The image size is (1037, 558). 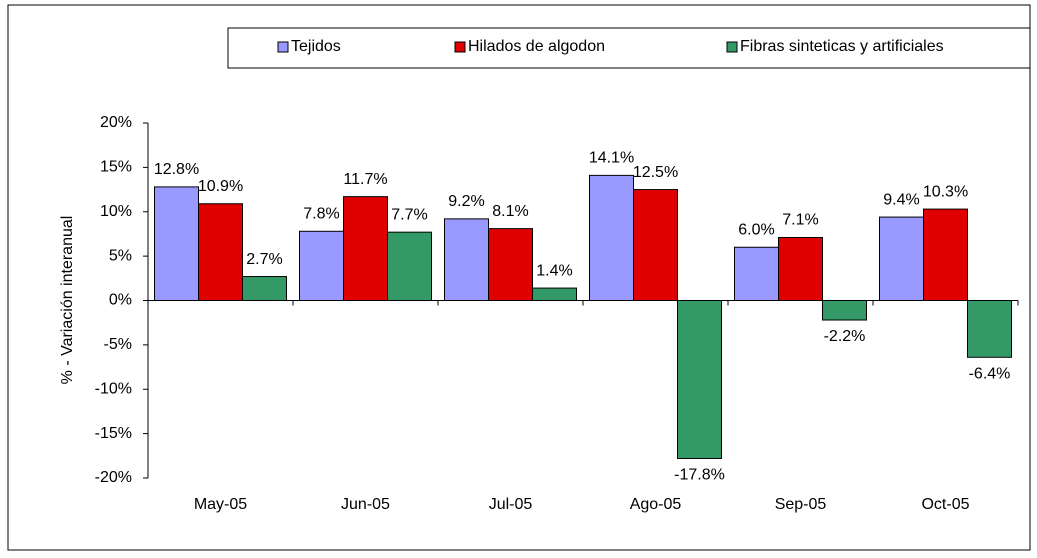 What do you see at coordinates (120, 300) in the screenshot?
I see `y-tick-label: 0%` at bounding box center [120, 300].